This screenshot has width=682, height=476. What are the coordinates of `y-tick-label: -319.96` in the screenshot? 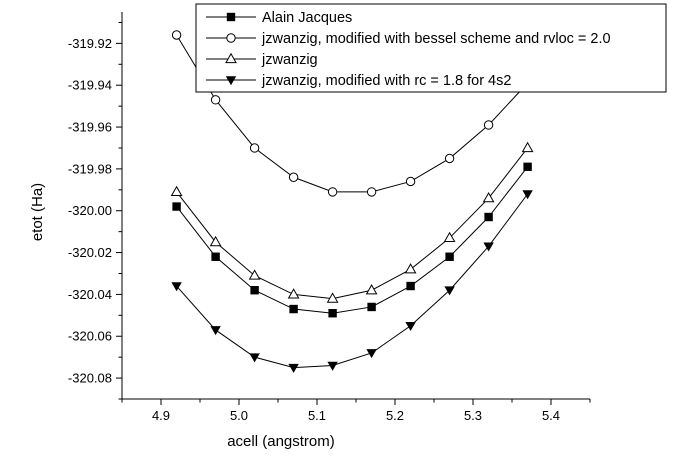 It's located at (90, 127).